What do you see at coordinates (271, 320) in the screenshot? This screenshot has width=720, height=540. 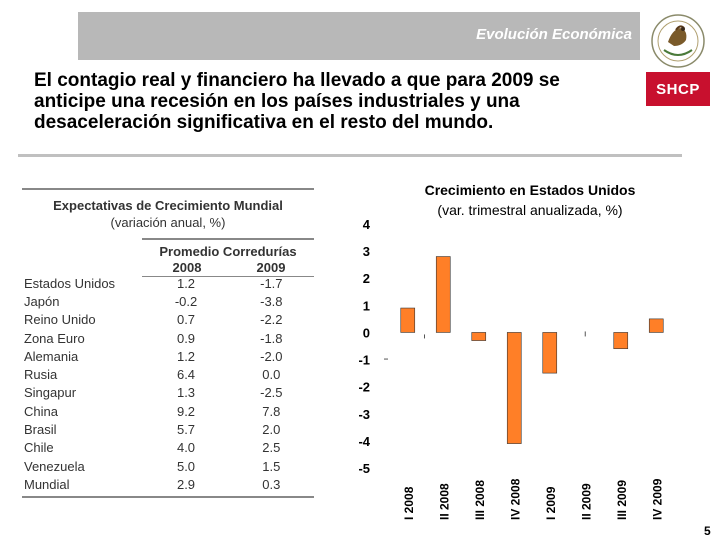 I see `row-value-2009: -2.2` at bounding box center [271, 320].